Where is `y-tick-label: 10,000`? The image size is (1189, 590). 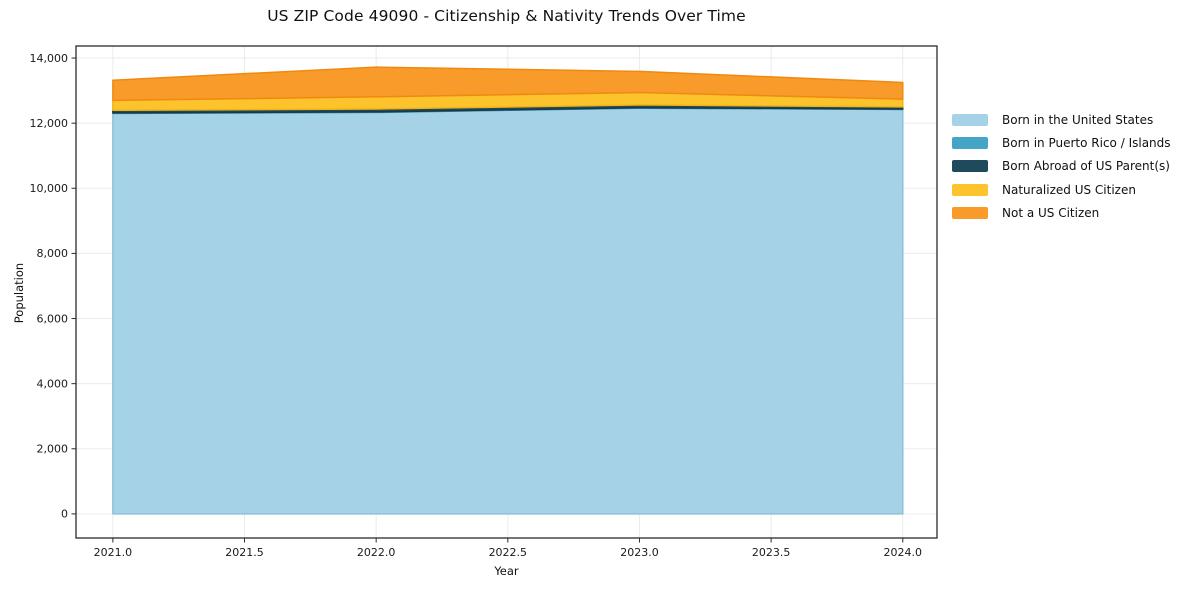 y-tick-label: 10,000 is located at coordinates (49, 188).